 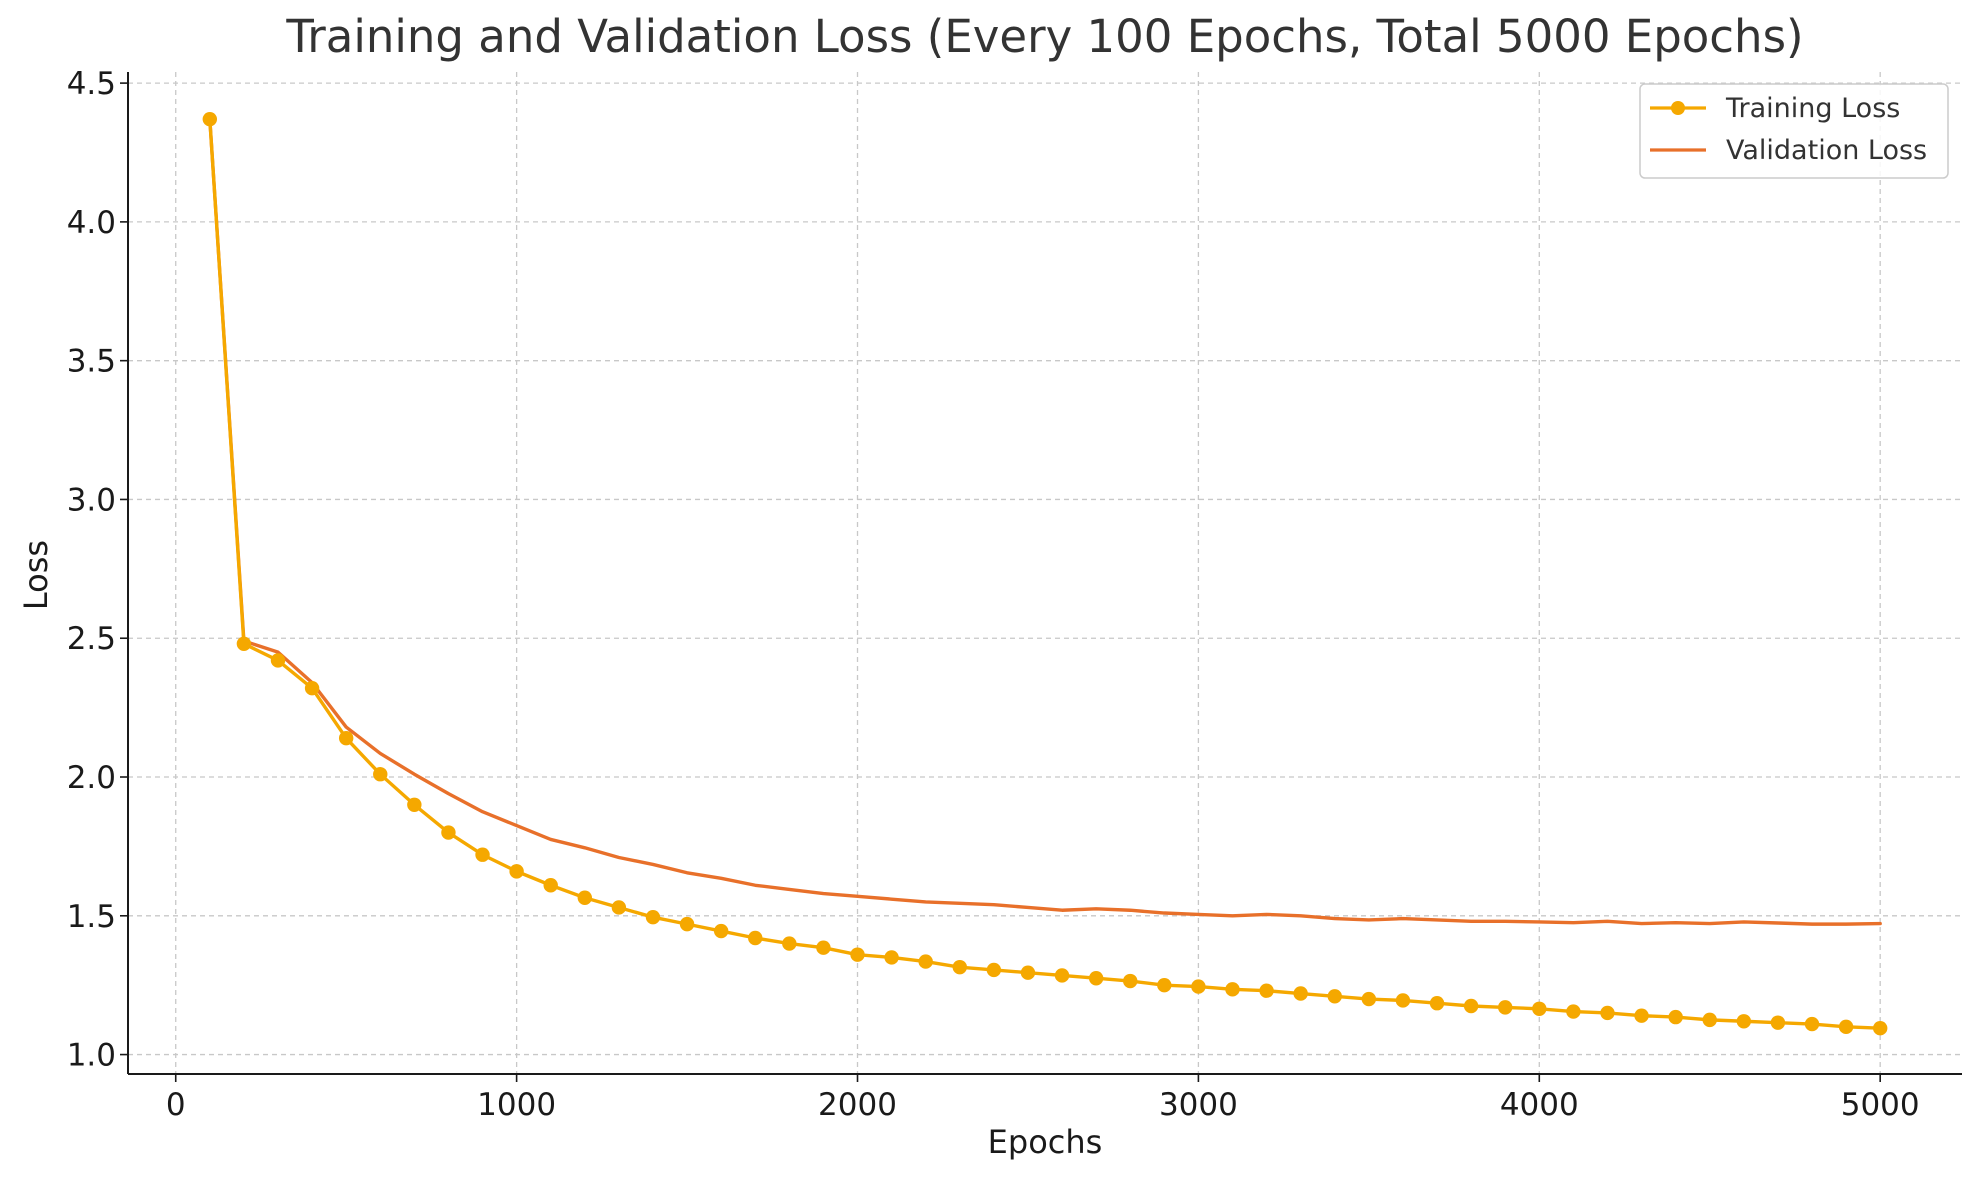 I want to click on x-tick-label: 2000, so click(x=857, y=1105).